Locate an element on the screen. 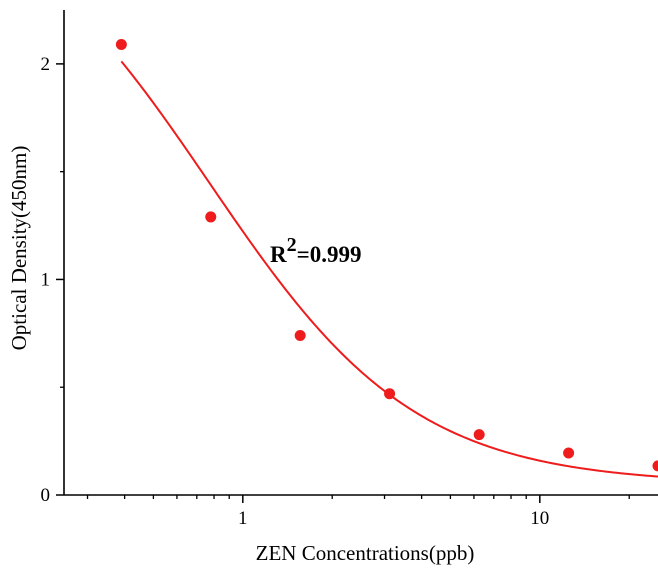 The image size is (658, 573). r-squared-value: =0.999 is located at coordinates (329, 254).